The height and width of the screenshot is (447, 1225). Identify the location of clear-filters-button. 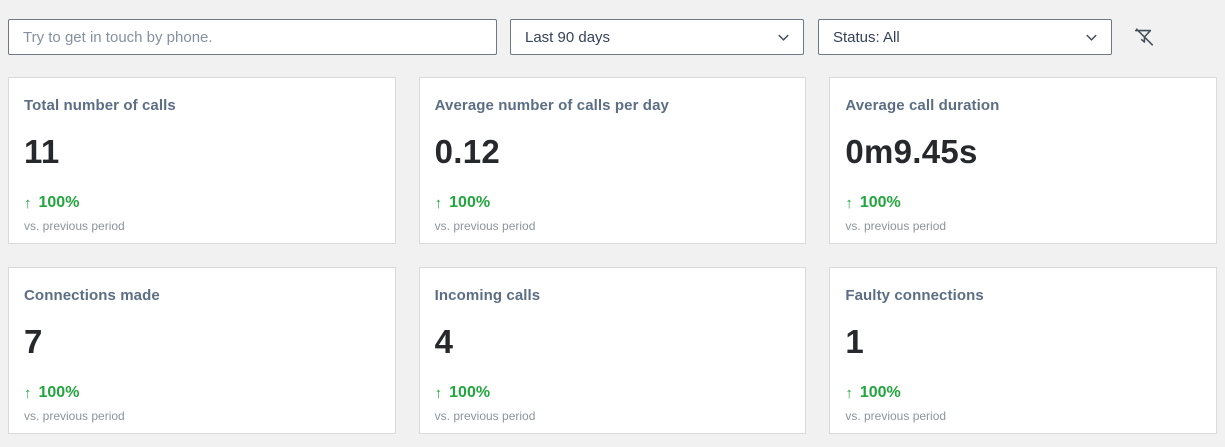
(1144, 37).